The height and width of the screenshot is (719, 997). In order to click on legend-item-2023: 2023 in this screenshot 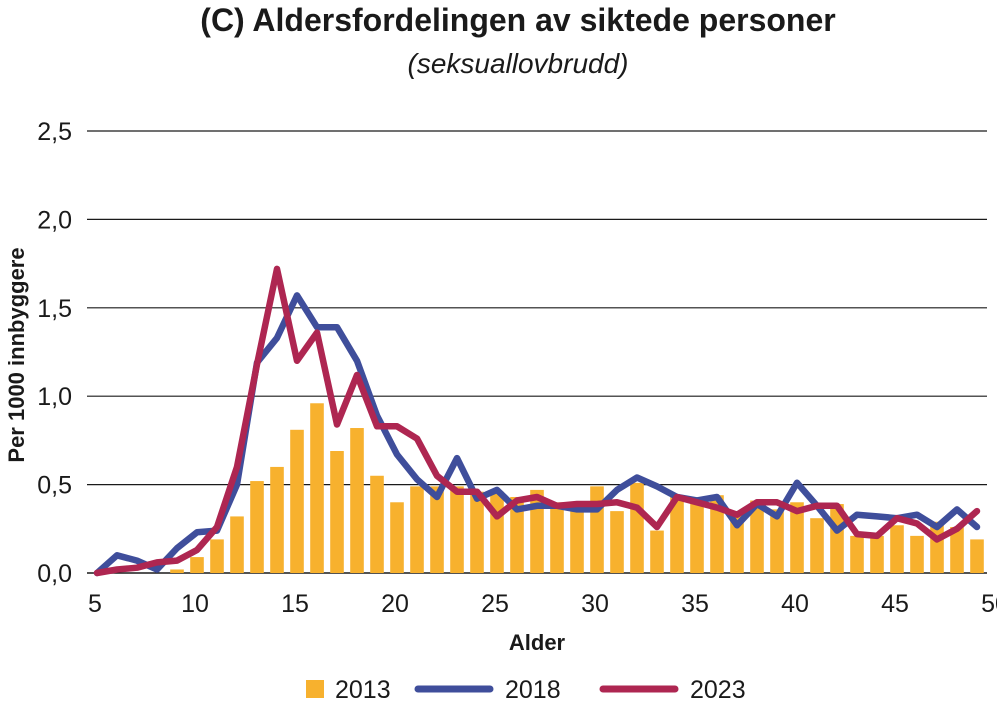, I will do `click(672, 690)`.